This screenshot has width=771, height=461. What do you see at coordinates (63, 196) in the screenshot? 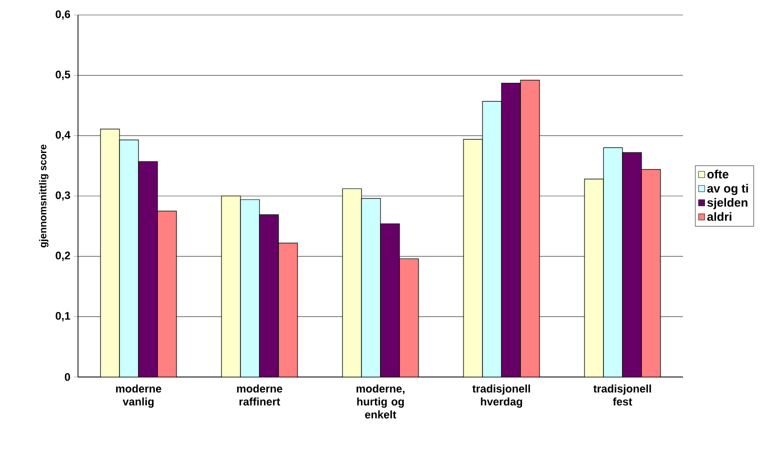
I see `y-tick-label: 0,3` at bounding box center [63, 196].